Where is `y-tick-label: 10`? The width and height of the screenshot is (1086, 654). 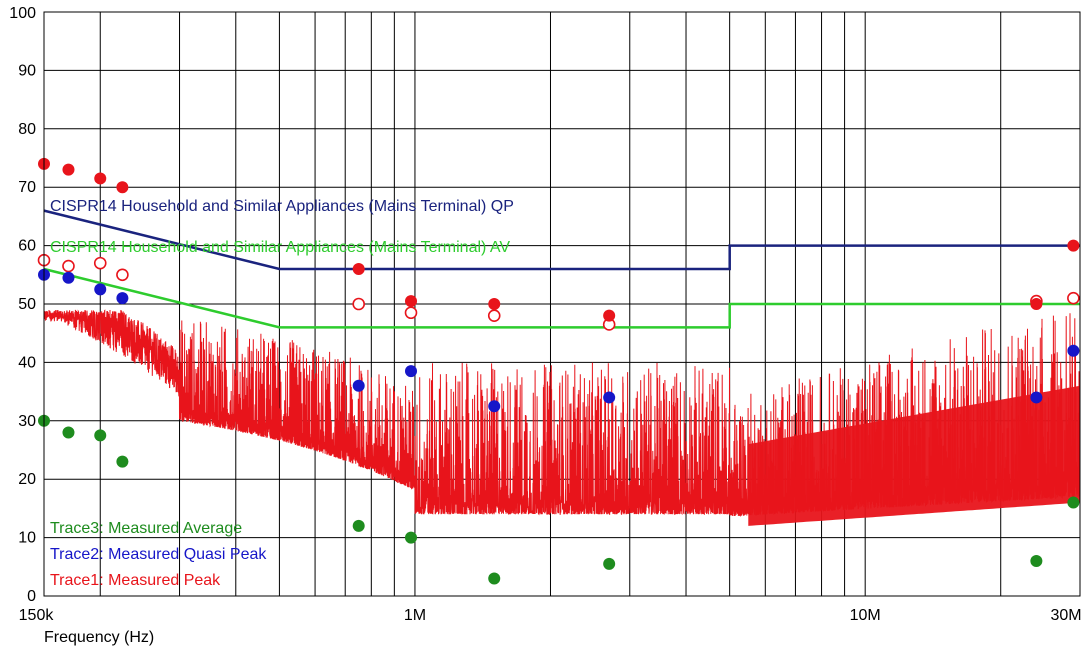 y-tick-label: 10 is located at coordinates (27, 538).